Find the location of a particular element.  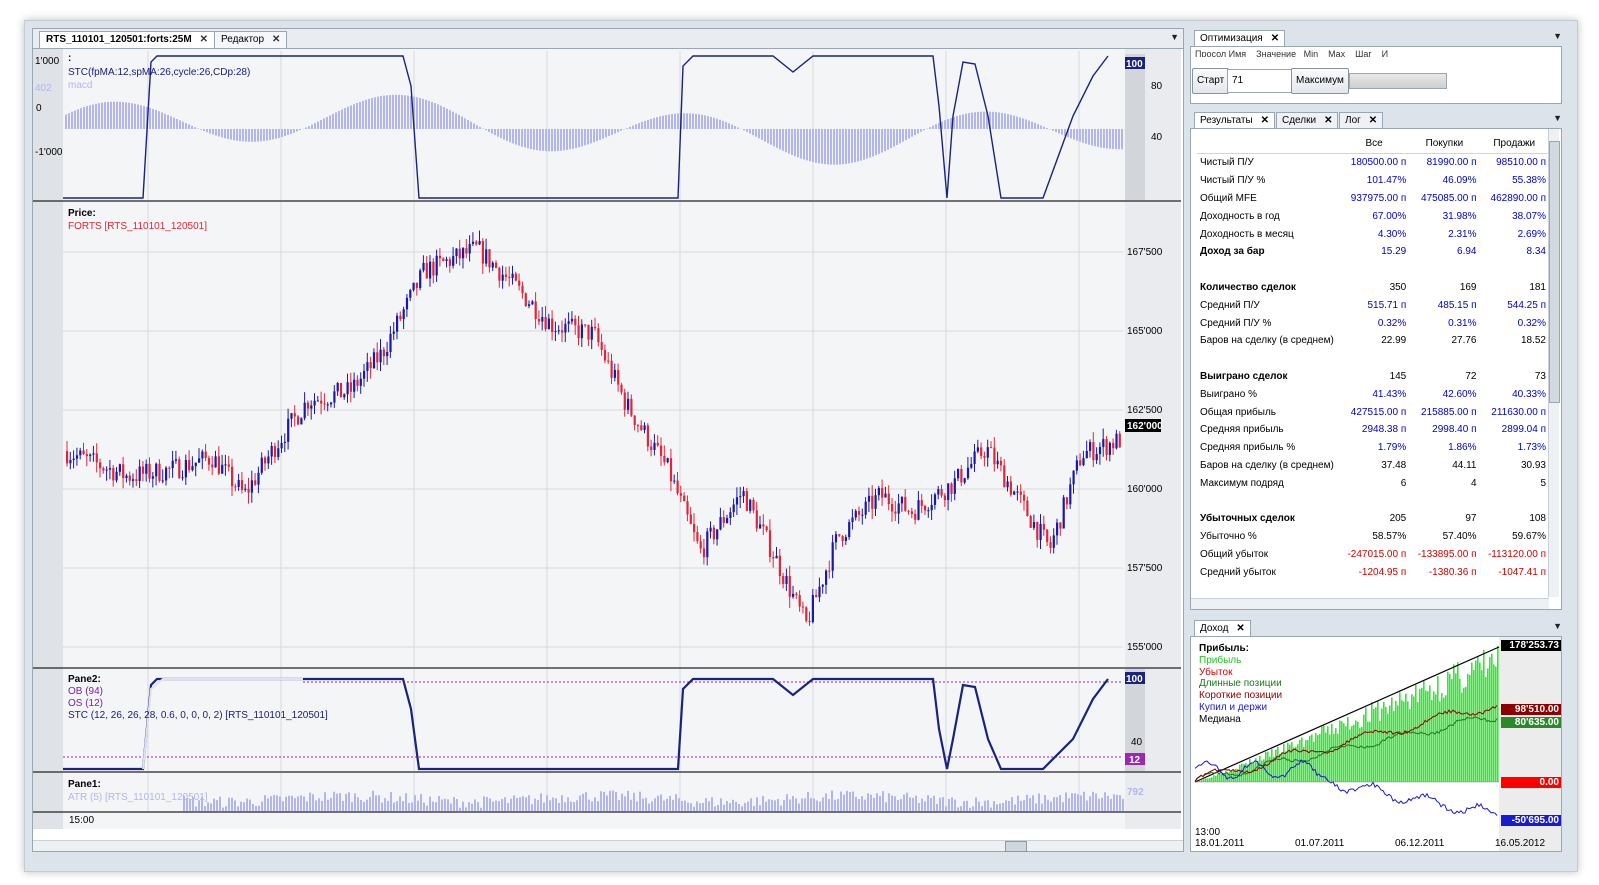

results-row: Доходность в год 67.00% 31.98% 38.07% is located at coordinates (1373, 216).